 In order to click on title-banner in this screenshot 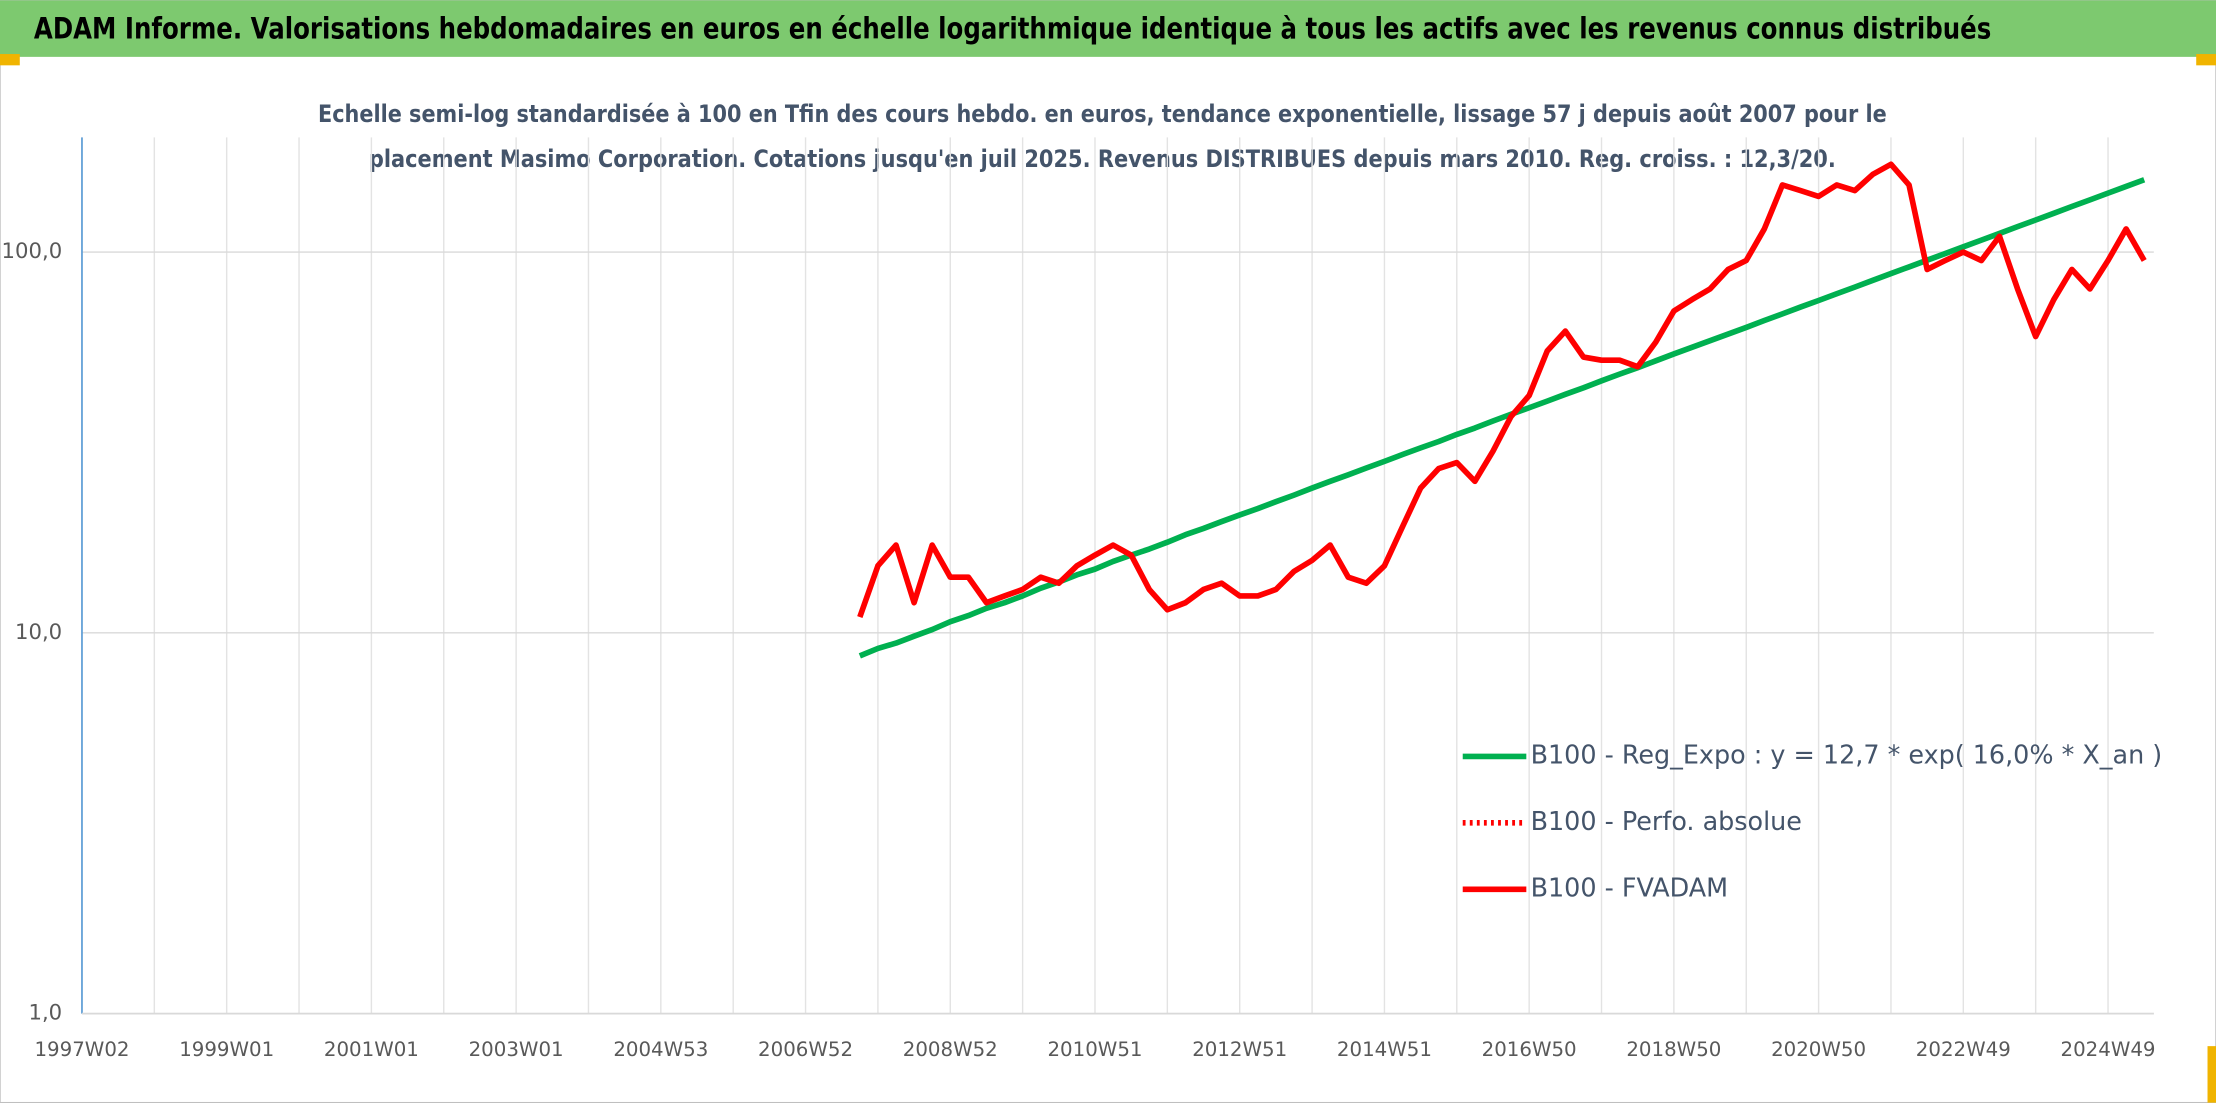, I will do `click(1108, 28)`.